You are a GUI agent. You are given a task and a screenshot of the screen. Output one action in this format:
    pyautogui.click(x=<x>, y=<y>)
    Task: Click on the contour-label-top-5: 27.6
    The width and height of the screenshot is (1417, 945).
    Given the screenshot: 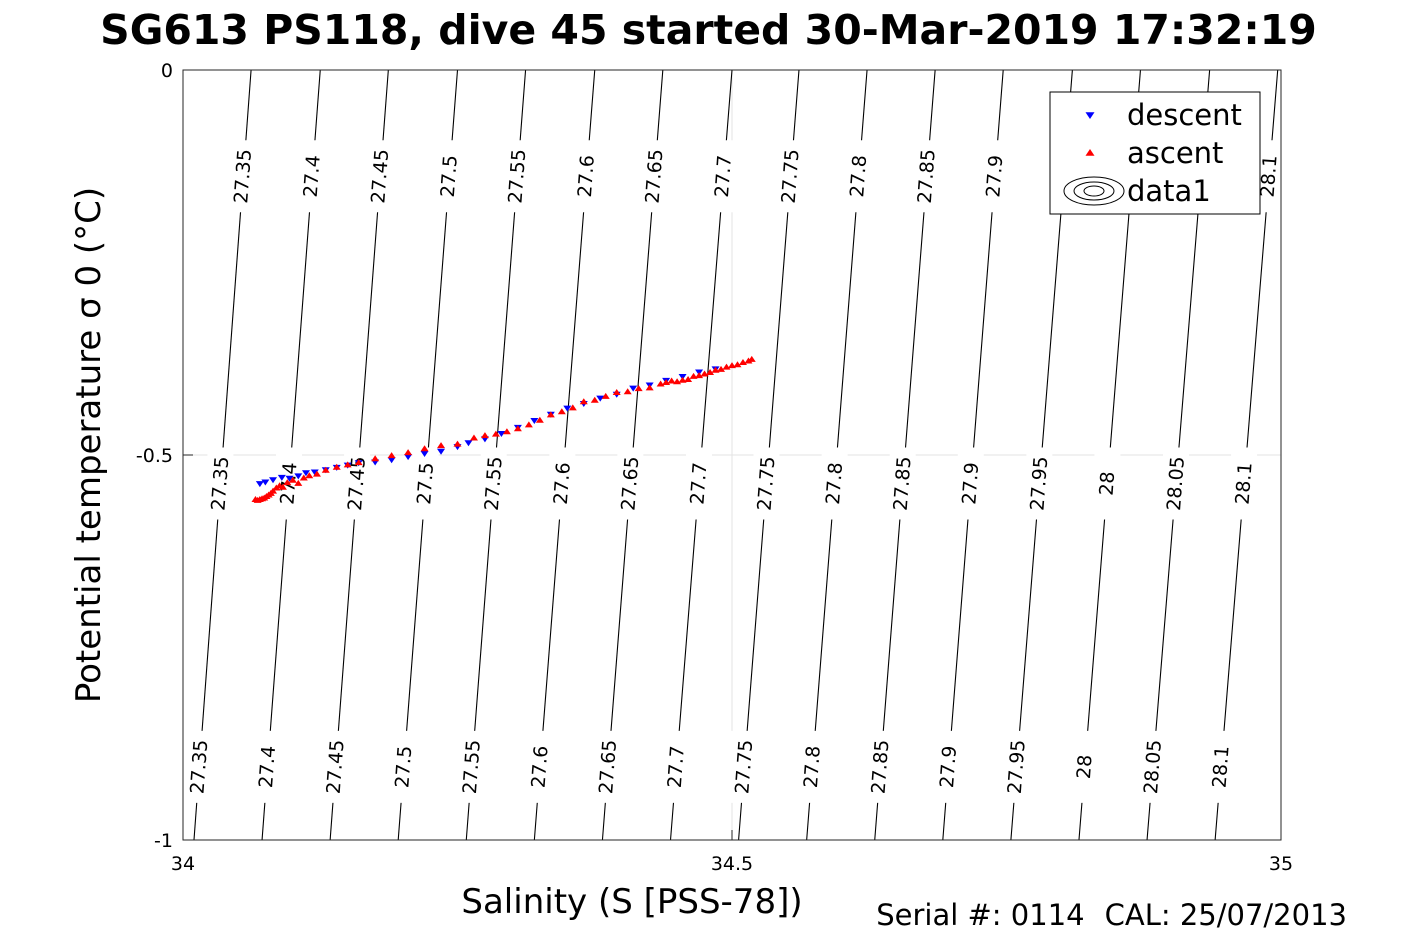 What is the action you would take?
    pyautogui.click(x=586, y=176)
    